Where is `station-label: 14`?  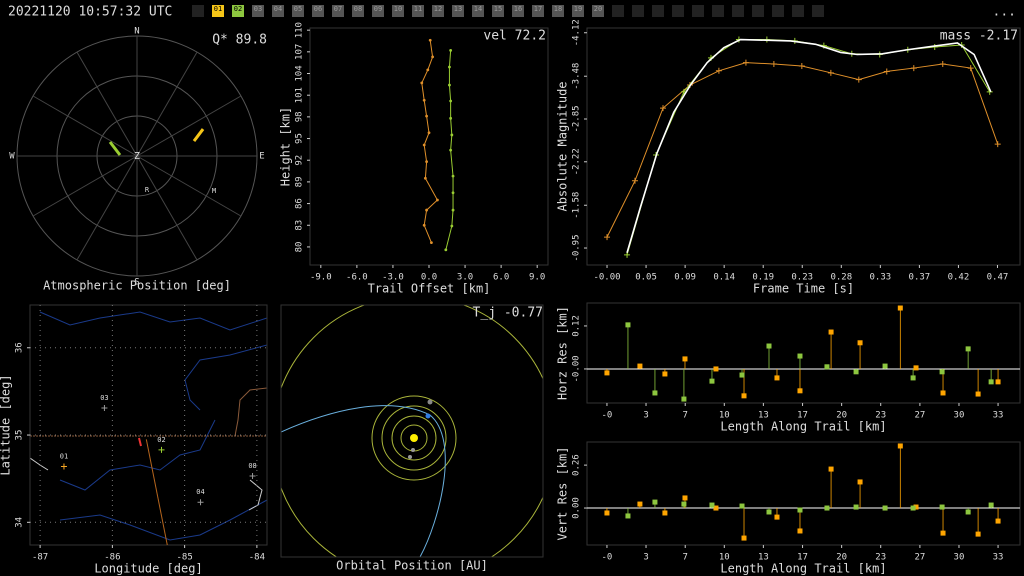 station-label: 14 is located at coordinates (478, 9).